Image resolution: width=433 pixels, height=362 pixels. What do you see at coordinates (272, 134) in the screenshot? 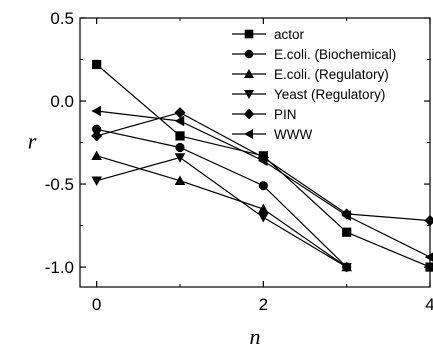
I see `legend-item: WWW` at bounding box center [272, 134].